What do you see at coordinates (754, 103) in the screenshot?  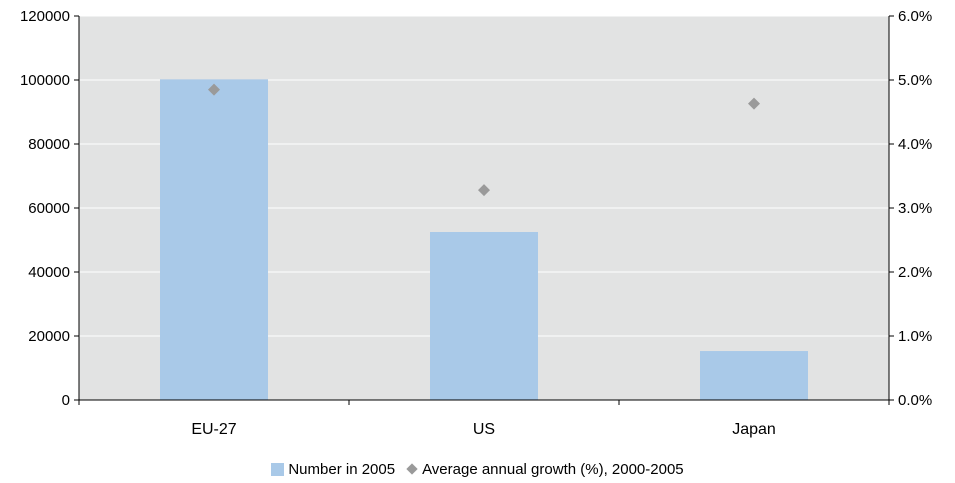 I see `growth-marker-japan` at bounding box center [754, 103].